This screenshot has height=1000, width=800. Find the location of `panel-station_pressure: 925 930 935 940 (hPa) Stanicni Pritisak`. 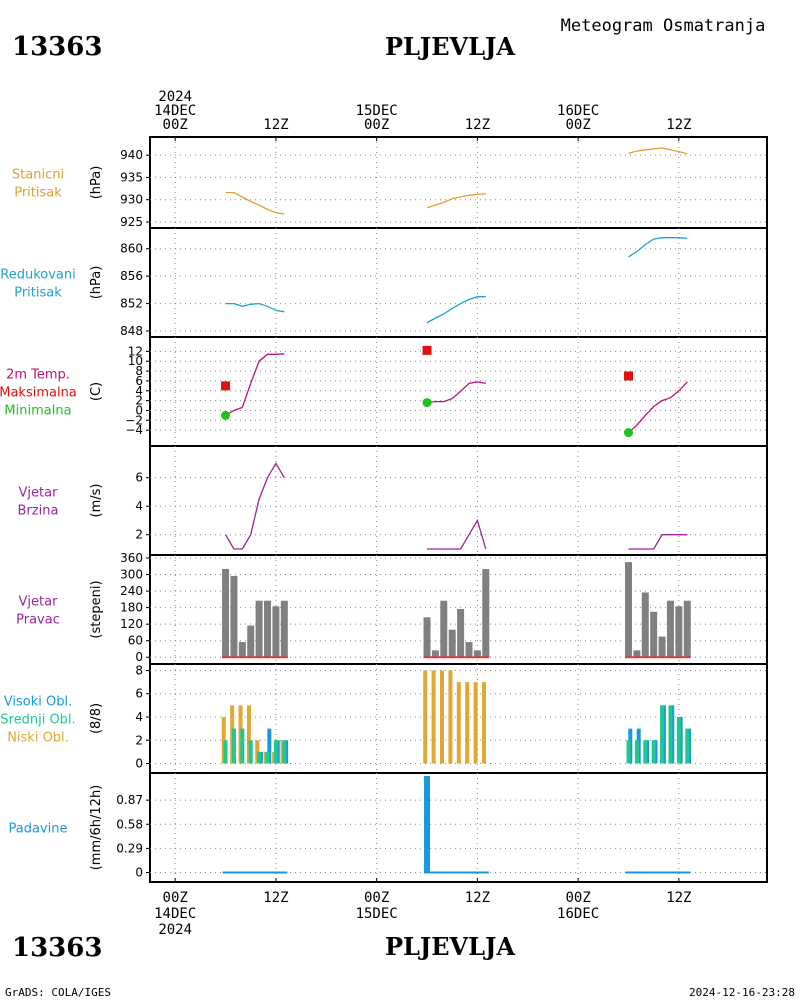

panel-station_pressure: 925 930 935 940 (hPa) Stanicni Pritisak is located at coordinates (390, 182).